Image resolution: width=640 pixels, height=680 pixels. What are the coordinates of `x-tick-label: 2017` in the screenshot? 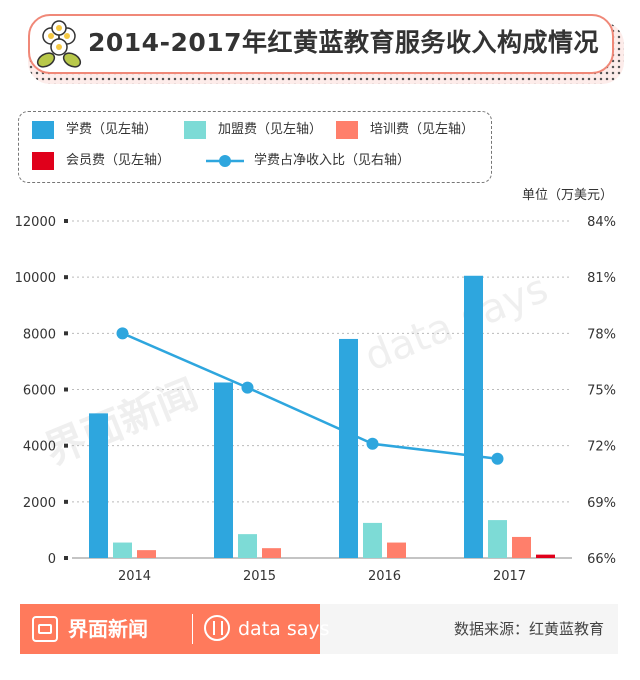 It's located at (509, 576).